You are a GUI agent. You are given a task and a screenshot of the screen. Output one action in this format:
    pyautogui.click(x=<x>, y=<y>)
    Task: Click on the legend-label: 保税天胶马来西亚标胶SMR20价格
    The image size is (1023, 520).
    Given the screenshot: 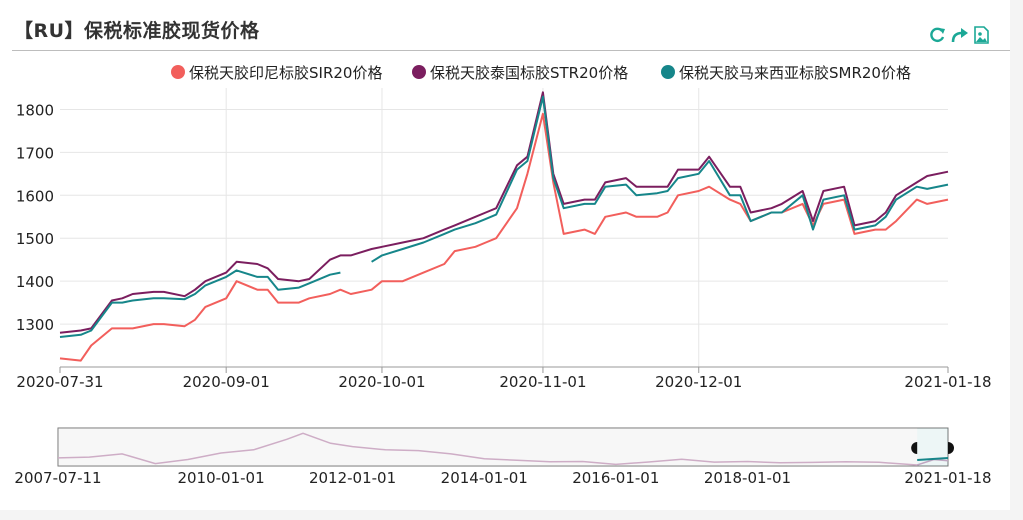 What is the action you would take?
    pyautogui.click(x=795, y=73)
    